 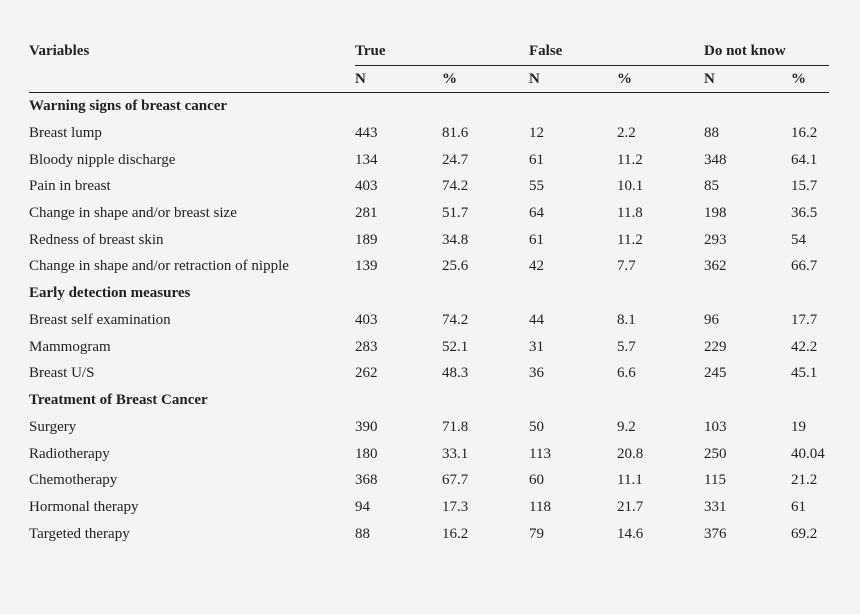 I want to click on row-value: 54, so click(x=798, y=239).